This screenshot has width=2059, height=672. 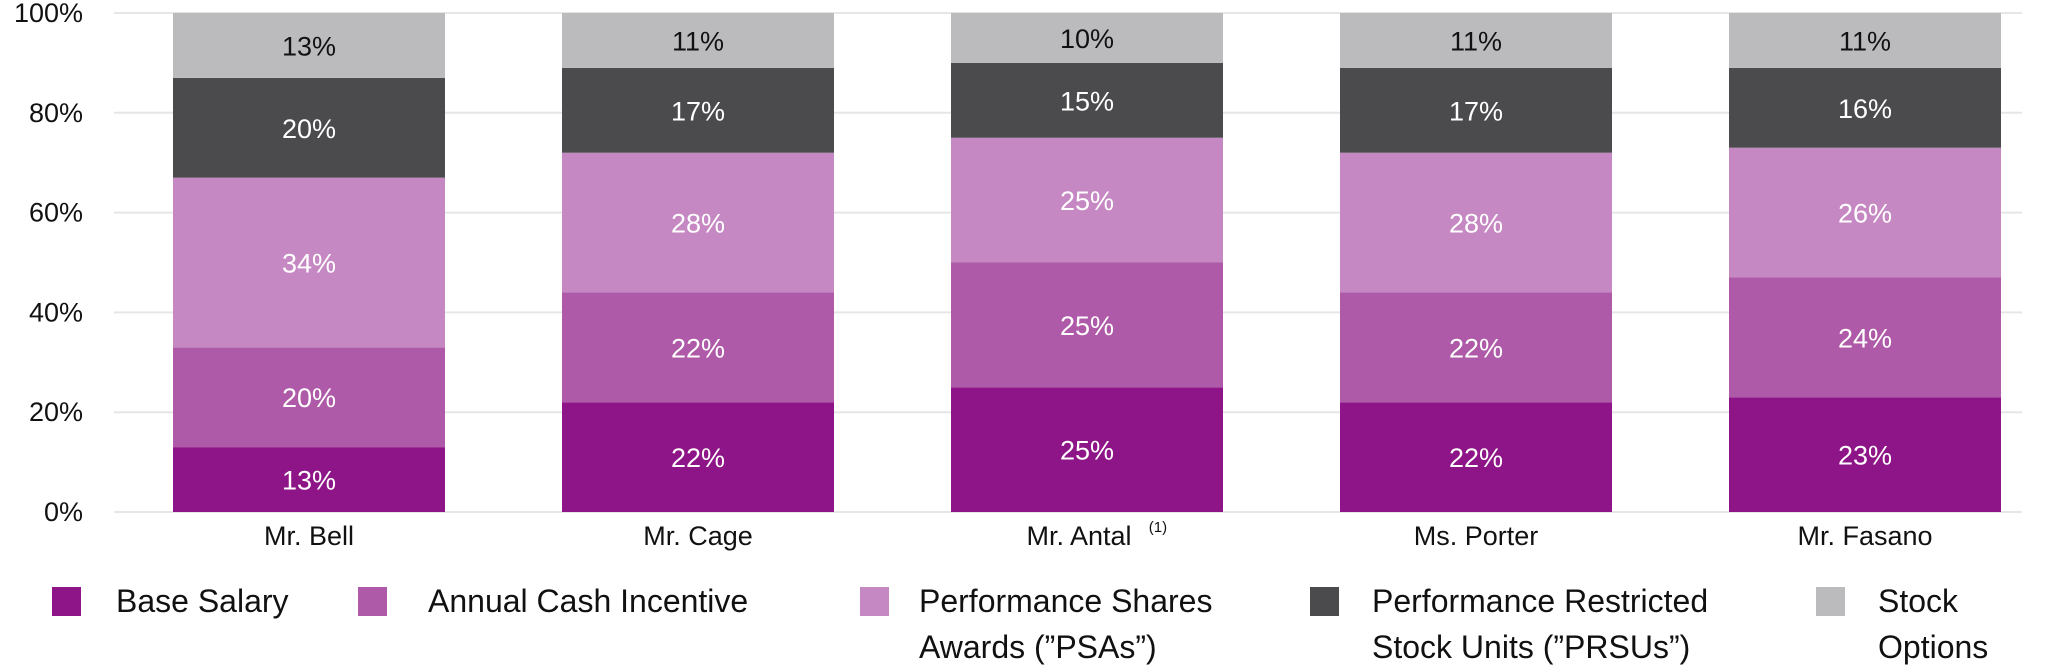 I want to click on y-tick-label: 40%, so click(x=56, y=312).